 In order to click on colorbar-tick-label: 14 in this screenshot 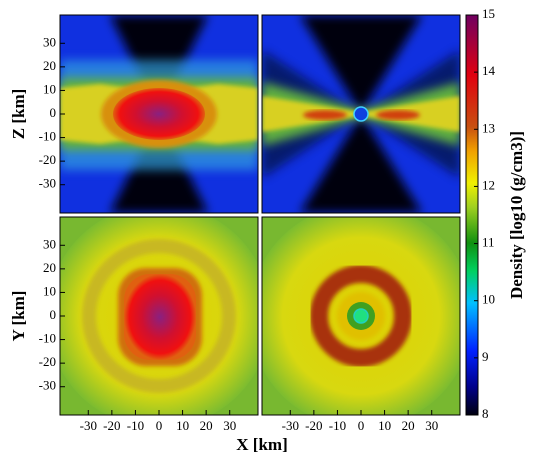, I will do `click(489, 70)`.